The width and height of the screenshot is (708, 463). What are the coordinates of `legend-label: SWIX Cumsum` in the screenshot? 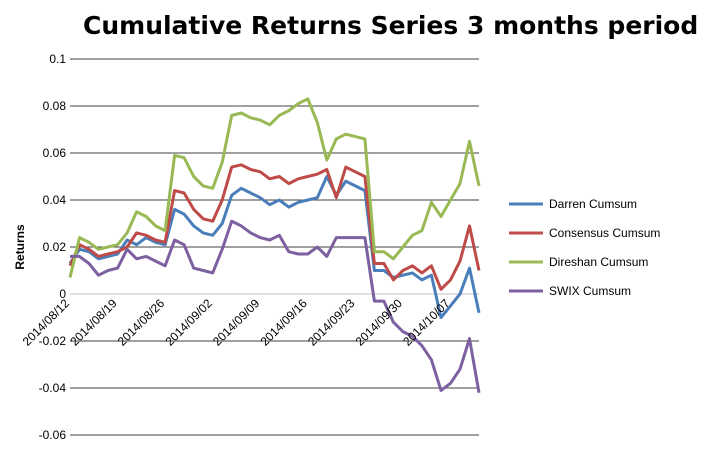 It's located at (590, 291).